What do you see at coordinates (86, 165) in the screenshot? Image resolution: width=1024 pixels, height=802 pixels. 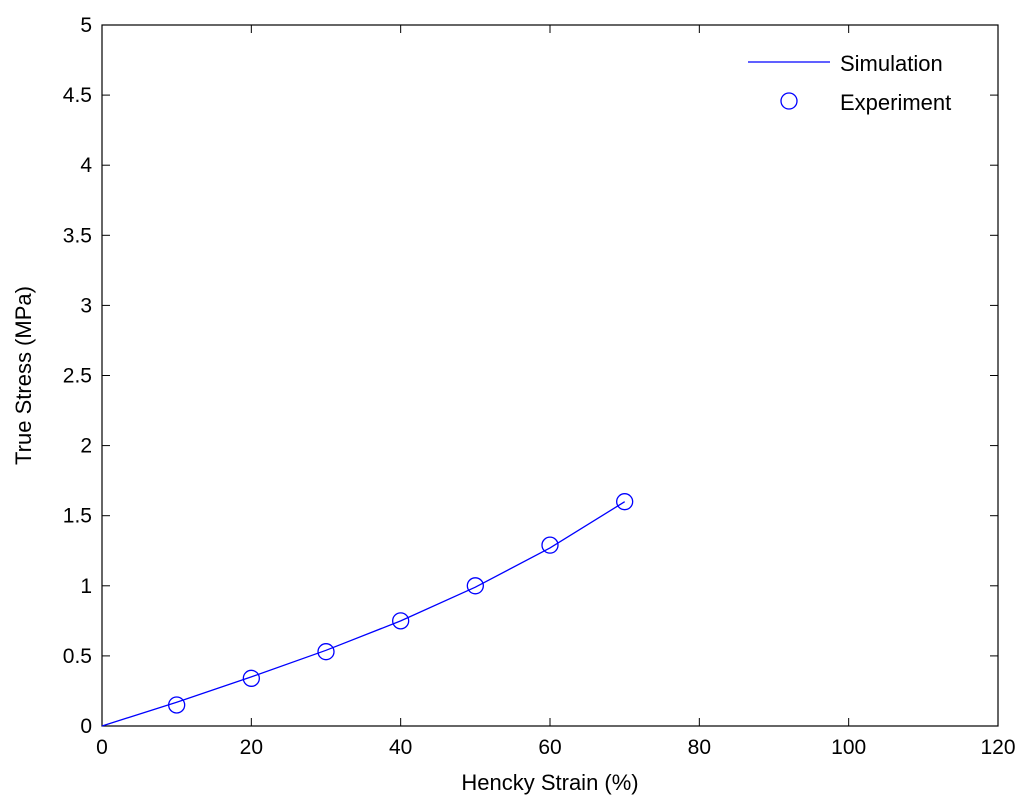 I see `y-tick-label: 4` at bounding box center [86, 165].